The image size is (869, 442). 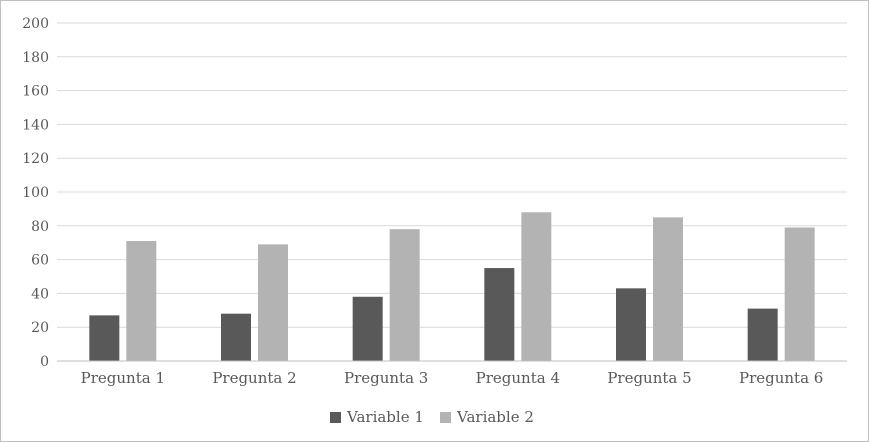 I want to click on x-category-label: Pregunta 6, so click(x=781, y=378).